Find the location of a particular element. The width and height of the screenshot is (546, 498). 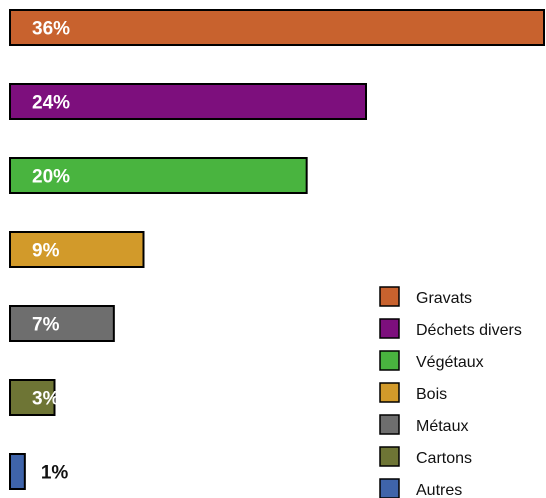

bar-d-chets-divers is located at coordinates (188, 101).